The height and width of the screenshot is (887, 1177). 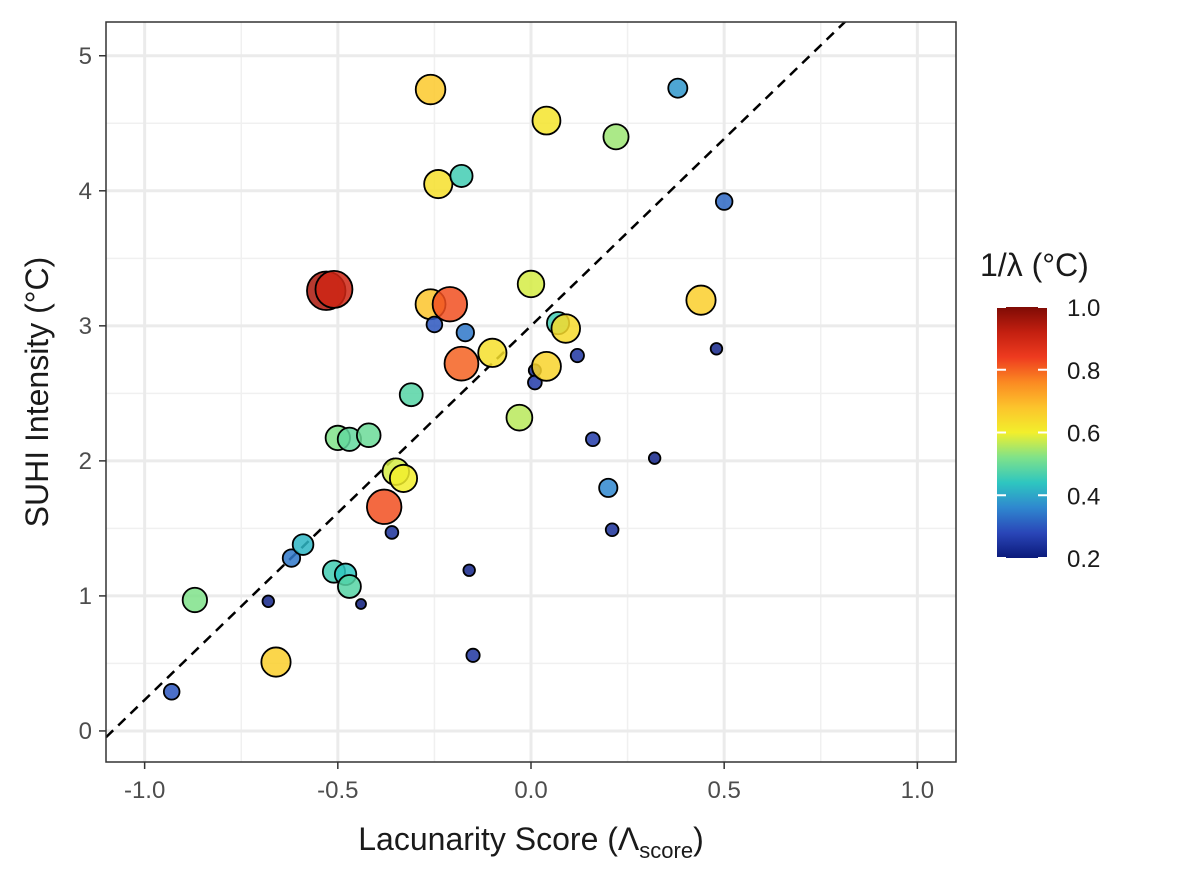 What do you see at coordinates (1083, 496) in the screenshot?
I see `colorbar-tick-label: 0.4` at bounding box center [1083, 496].